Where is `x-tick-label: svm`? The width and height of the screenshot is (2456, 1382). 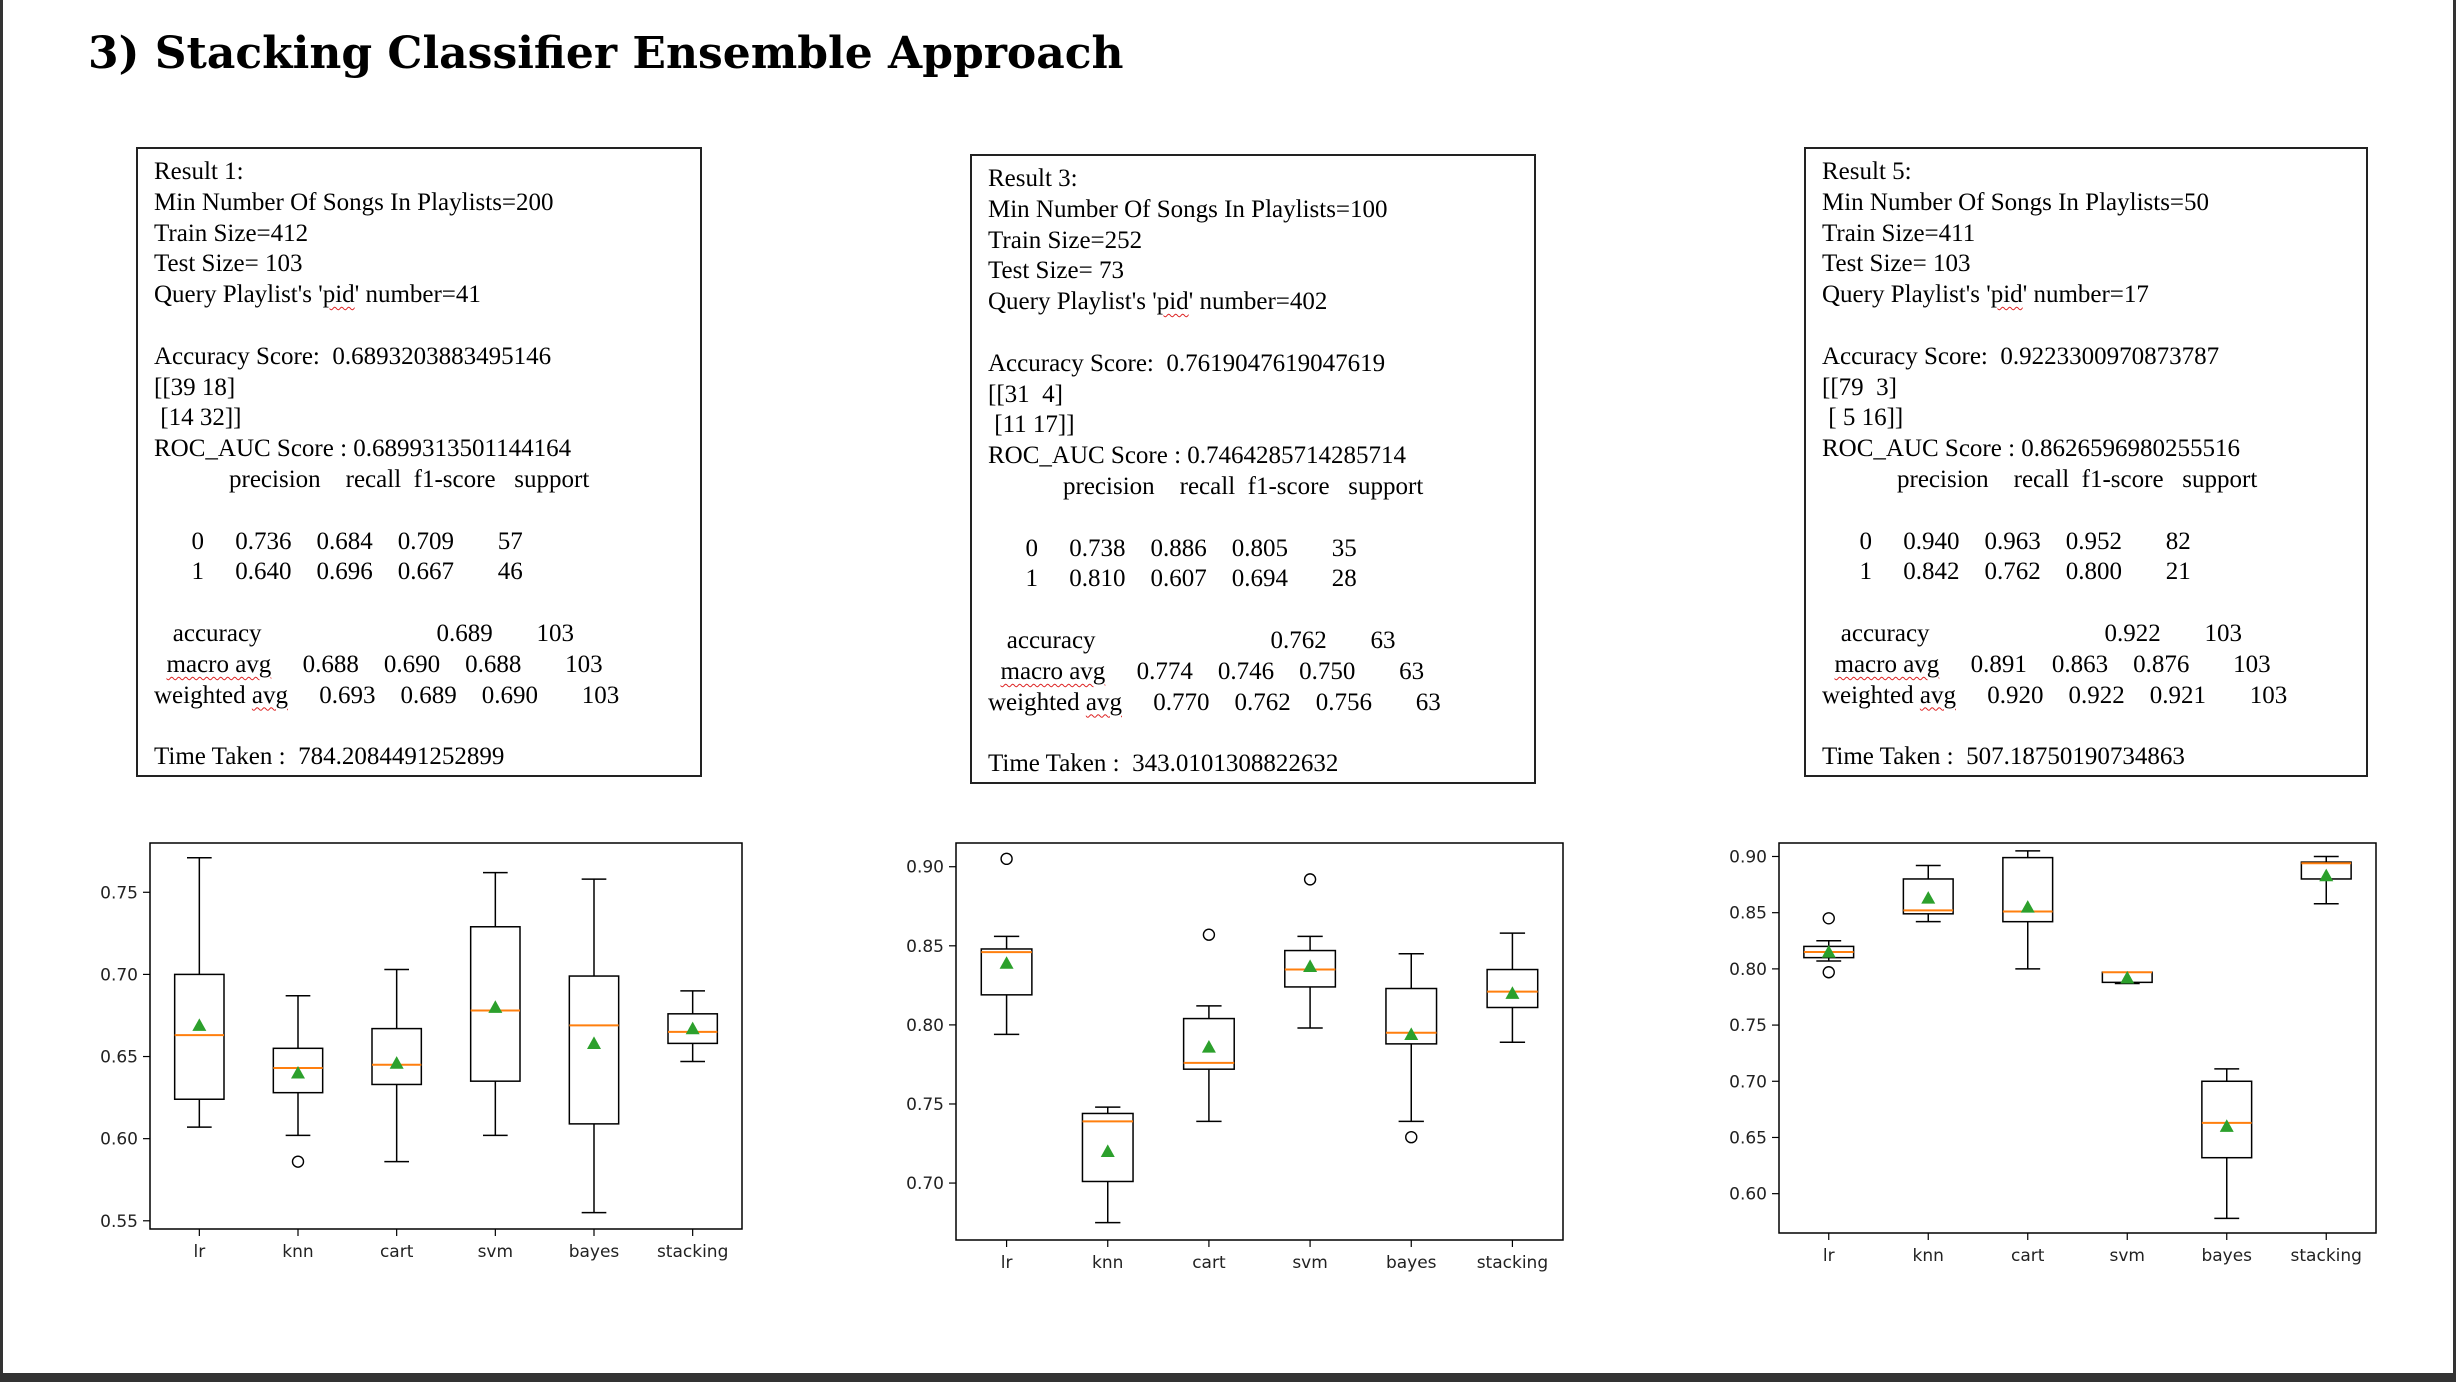 x-tick-label: svm is located at coordinates (1309, 1263).